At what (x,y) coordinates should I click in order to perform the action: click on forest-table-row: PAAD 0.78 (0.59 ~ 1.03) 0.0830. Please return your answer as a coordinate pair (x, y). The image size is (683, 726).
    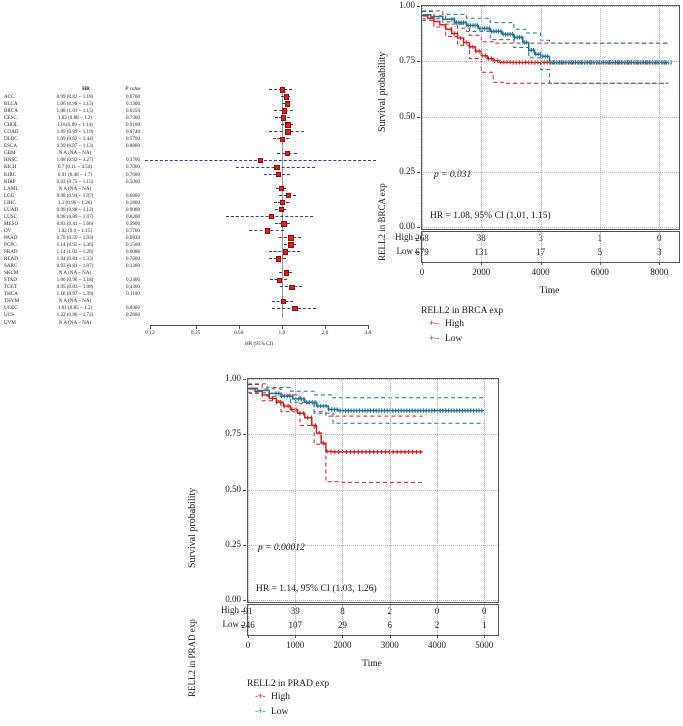
    Looking at the image, I should click on (75, 238).